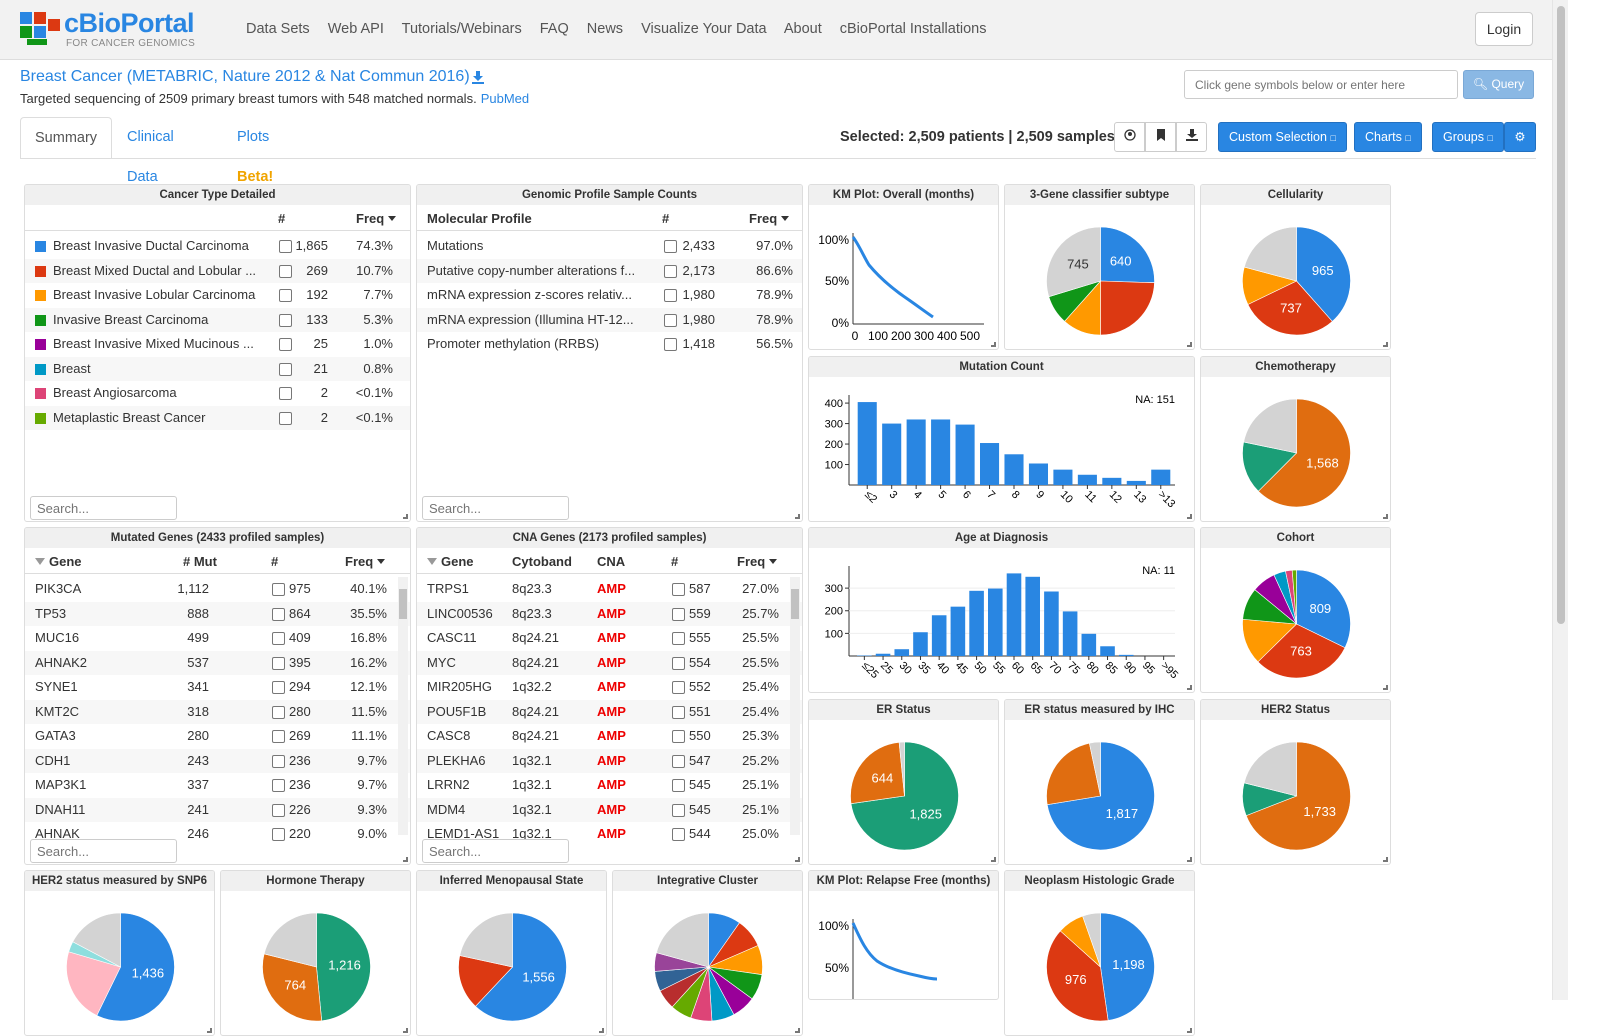 This screenshot has width=1600, height=1036. Describe the element at coordinates (1388, 137) in the screenshot. I see `charts-button: Charts □` at that location.